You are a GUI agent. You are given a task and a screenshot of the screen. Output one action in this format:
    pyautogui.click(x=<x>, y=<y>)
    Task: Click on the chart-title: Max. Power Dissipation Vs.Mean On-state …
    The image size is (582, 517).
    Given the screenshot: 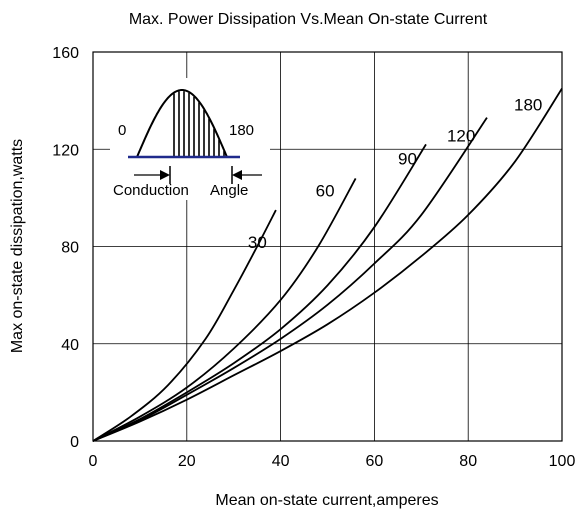 What is the action you would take?
    pyautogui.click(x=308, y=19)
    